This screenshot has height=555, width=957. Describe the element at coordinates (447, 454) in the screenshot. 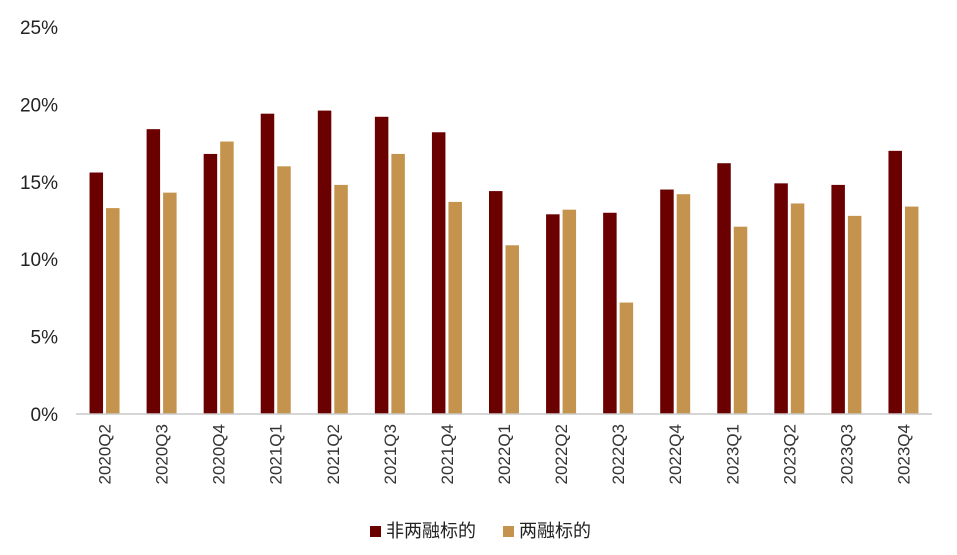

I see `x-tick-label: 2021Q4` at that location.